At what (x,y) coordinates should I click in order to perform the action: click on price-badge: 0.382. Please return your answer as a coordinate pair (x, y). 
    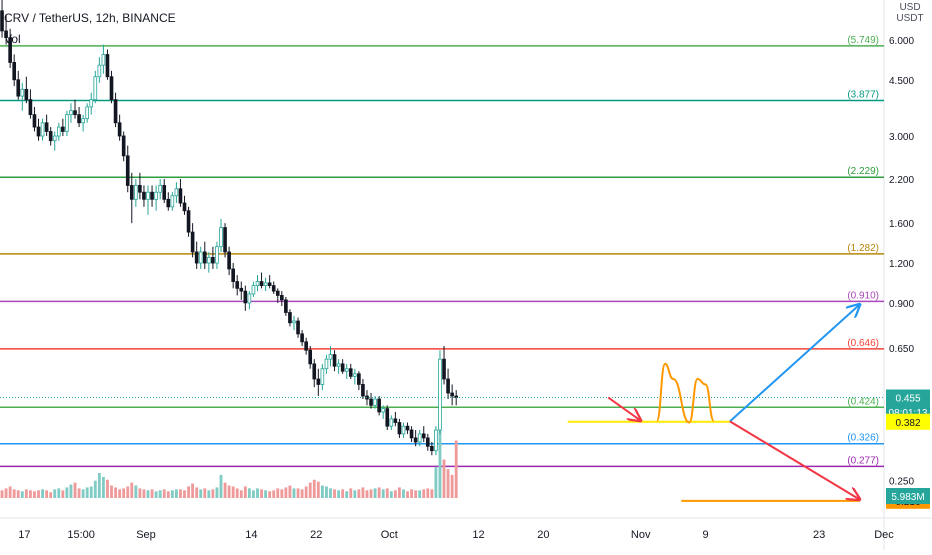
    Looking at the image, I should click on (908, 421).